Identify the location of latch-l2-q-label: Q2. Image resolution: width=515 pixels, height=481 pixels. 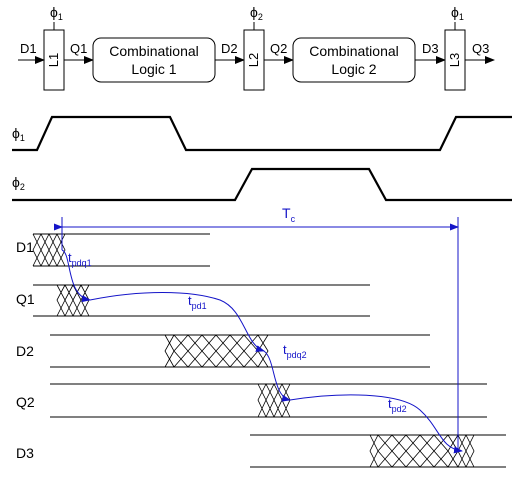
(278, 48).